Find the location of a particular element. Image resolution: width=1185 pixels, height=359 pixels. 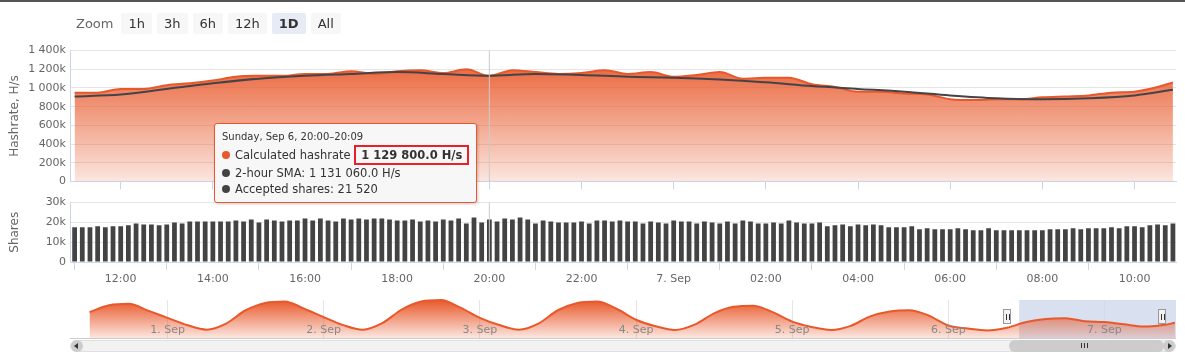

y-tick-label: 1 000k is located at coordinates (47, 87).